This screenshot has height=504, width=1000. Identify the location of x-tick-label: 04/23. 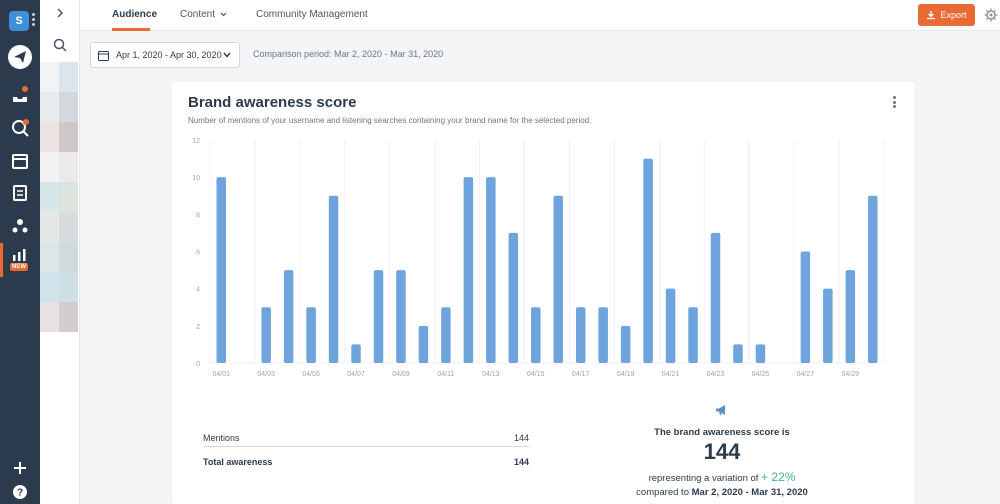
(716, 374).